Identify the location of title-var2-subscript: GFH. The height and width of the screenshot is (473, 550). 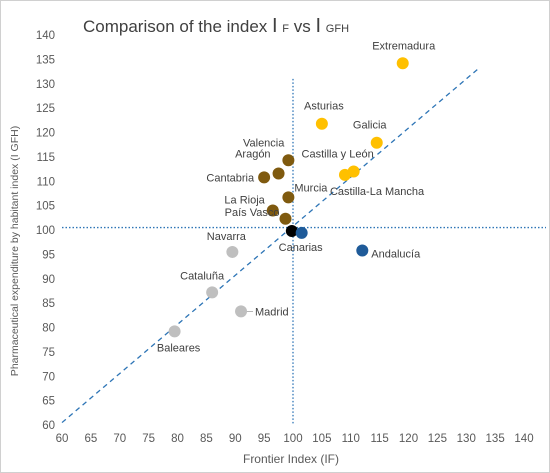
(337, 29).